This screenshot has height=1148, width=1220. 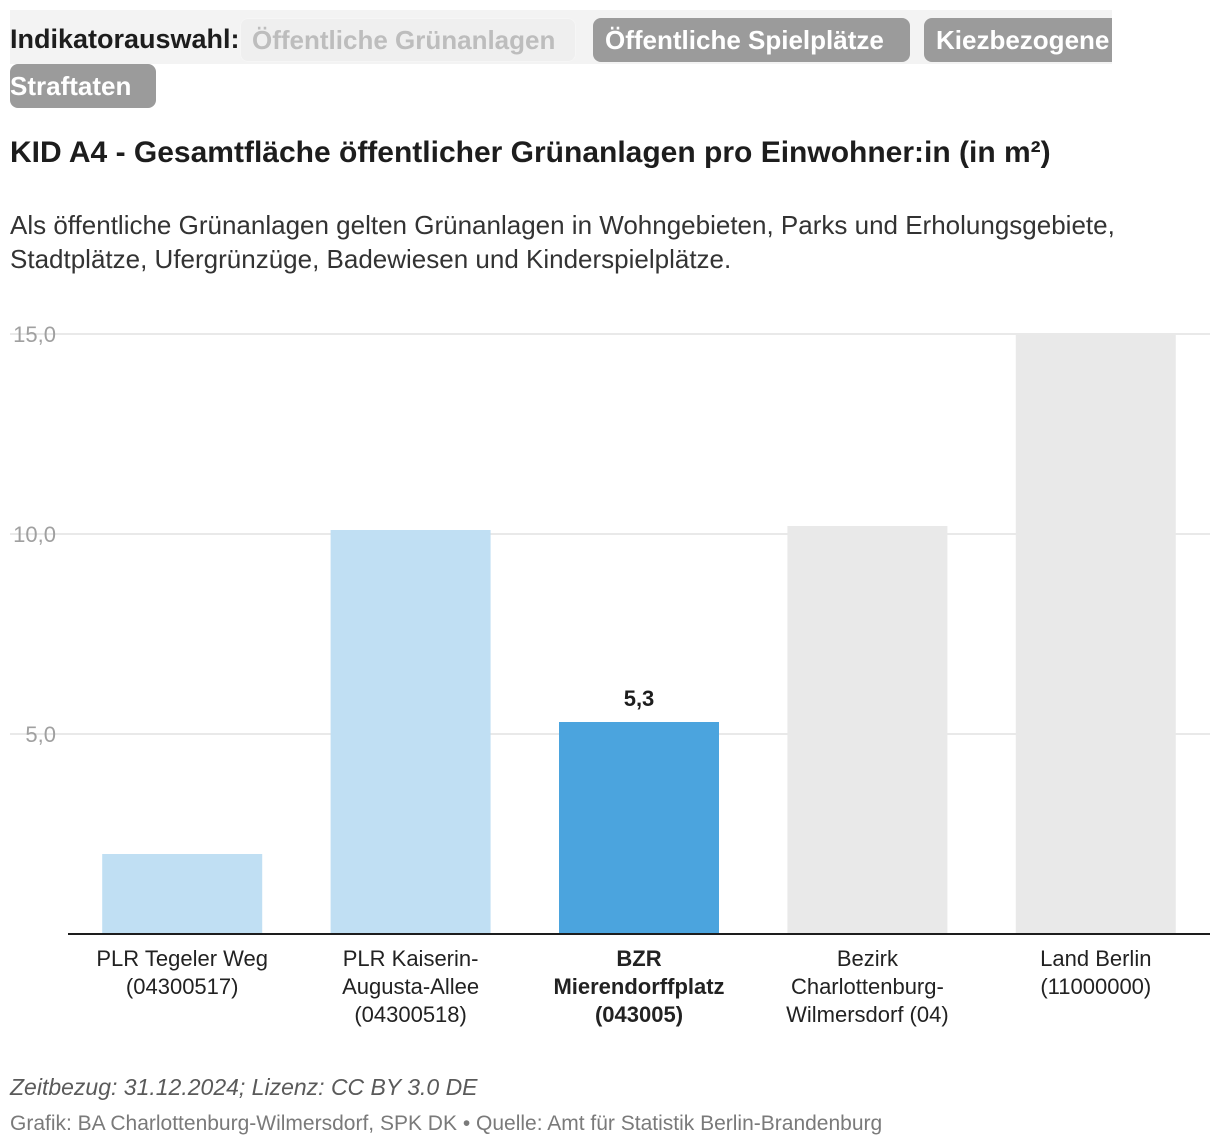 I want to click on option-kiezbezogene-straftaten-continued: Straftaten, so click(x=83, y=86).